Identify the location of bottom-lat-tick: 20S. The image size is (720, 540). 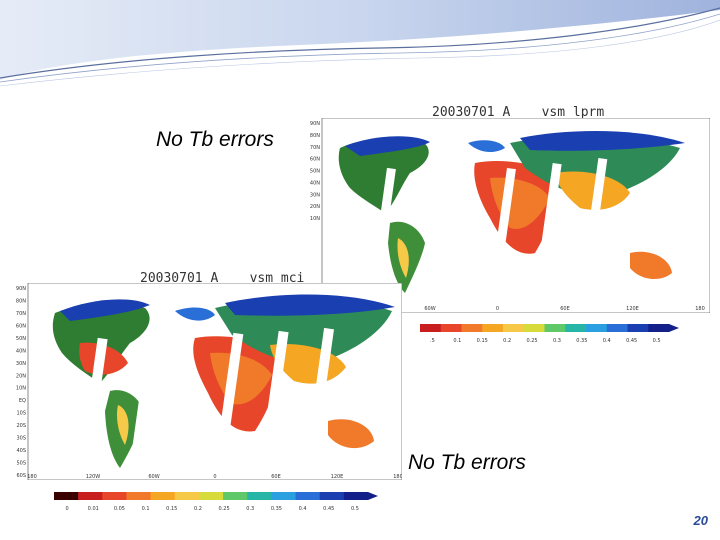
(21, 426).